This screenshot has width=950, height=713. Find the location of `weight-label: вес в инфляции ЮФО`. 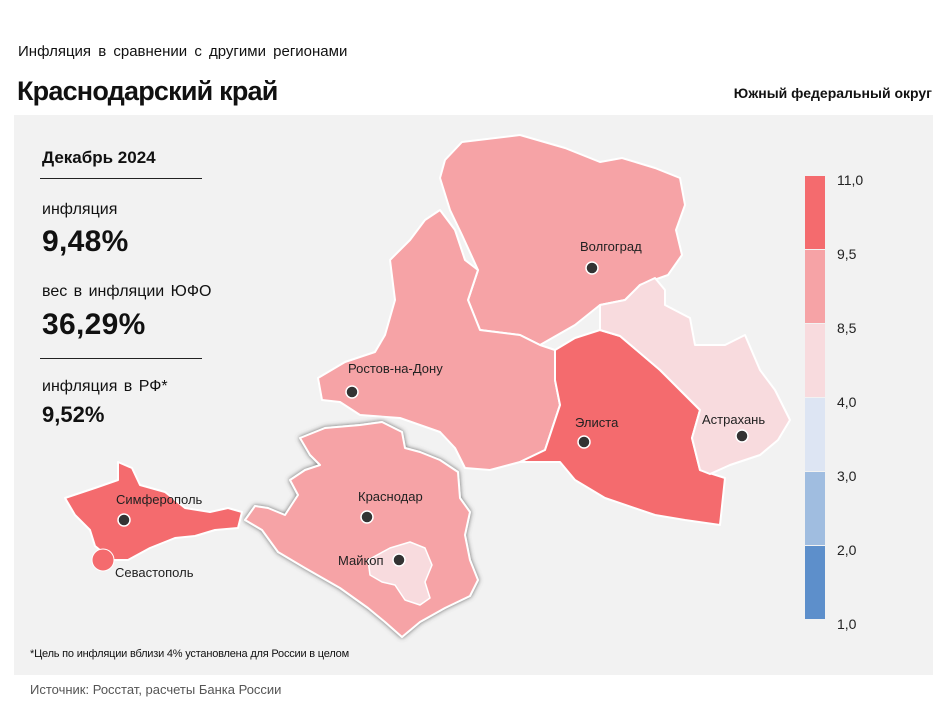

weight-label: вес в инфляции ЮФО is located at coordinates (127, 291).